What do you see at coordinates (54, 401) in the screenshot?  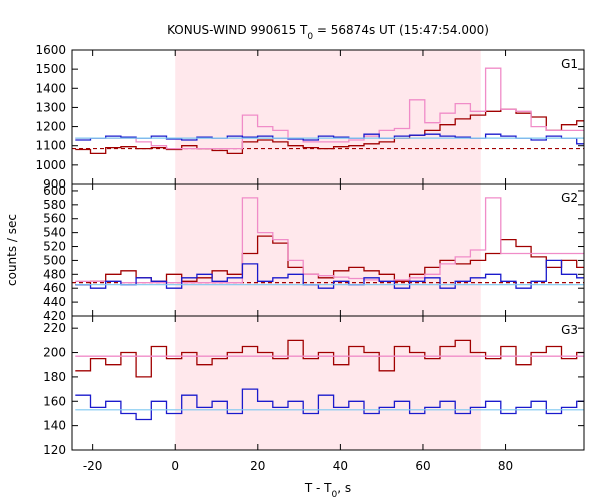 I see `y-tick-label: 160` at bounding box center [54, 401].